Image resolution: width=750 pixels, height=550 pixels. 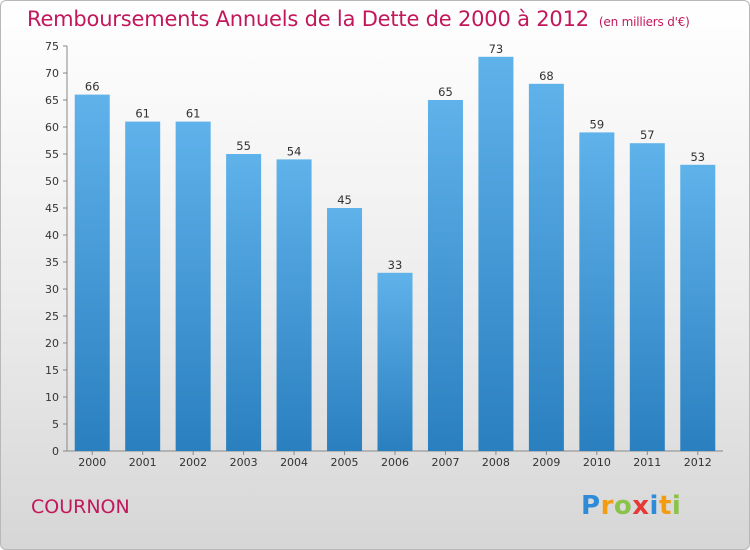 I want to click on x-tick-label: 2004, so click(x=294, y=462).